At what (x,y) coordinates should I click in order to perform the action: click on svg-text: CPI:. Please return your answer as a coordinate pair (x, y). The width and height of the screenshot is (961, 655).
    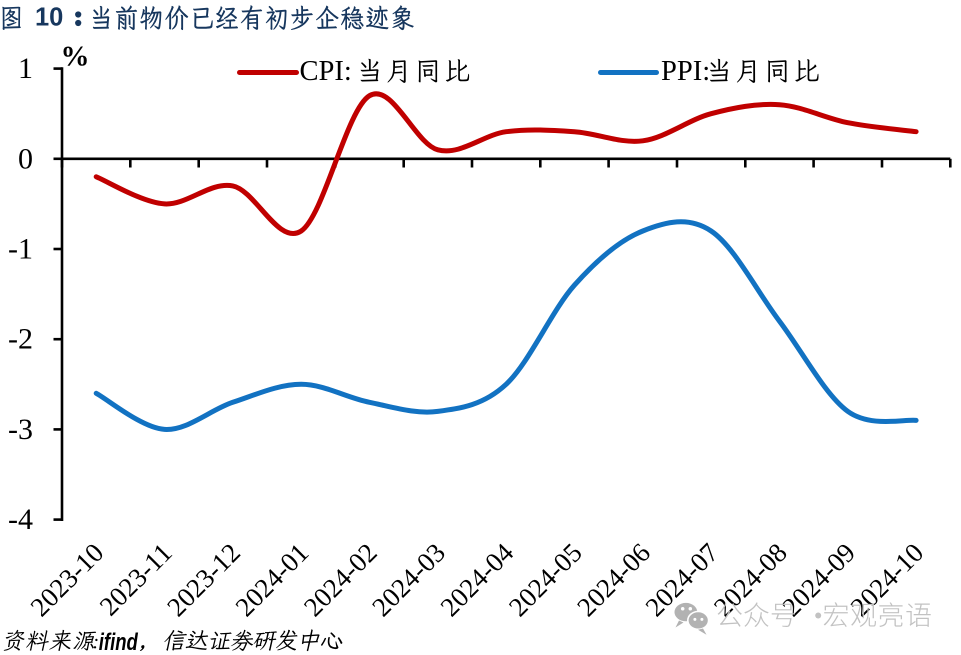
    Looking at the image, I should click on (326, 71).